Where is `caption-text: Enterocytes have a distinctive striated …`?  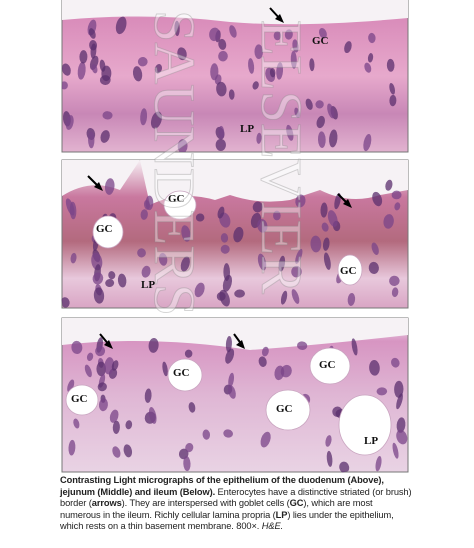 caption-text: Enterocytes have a distinctive striated … is located at coordinates (236, 497).